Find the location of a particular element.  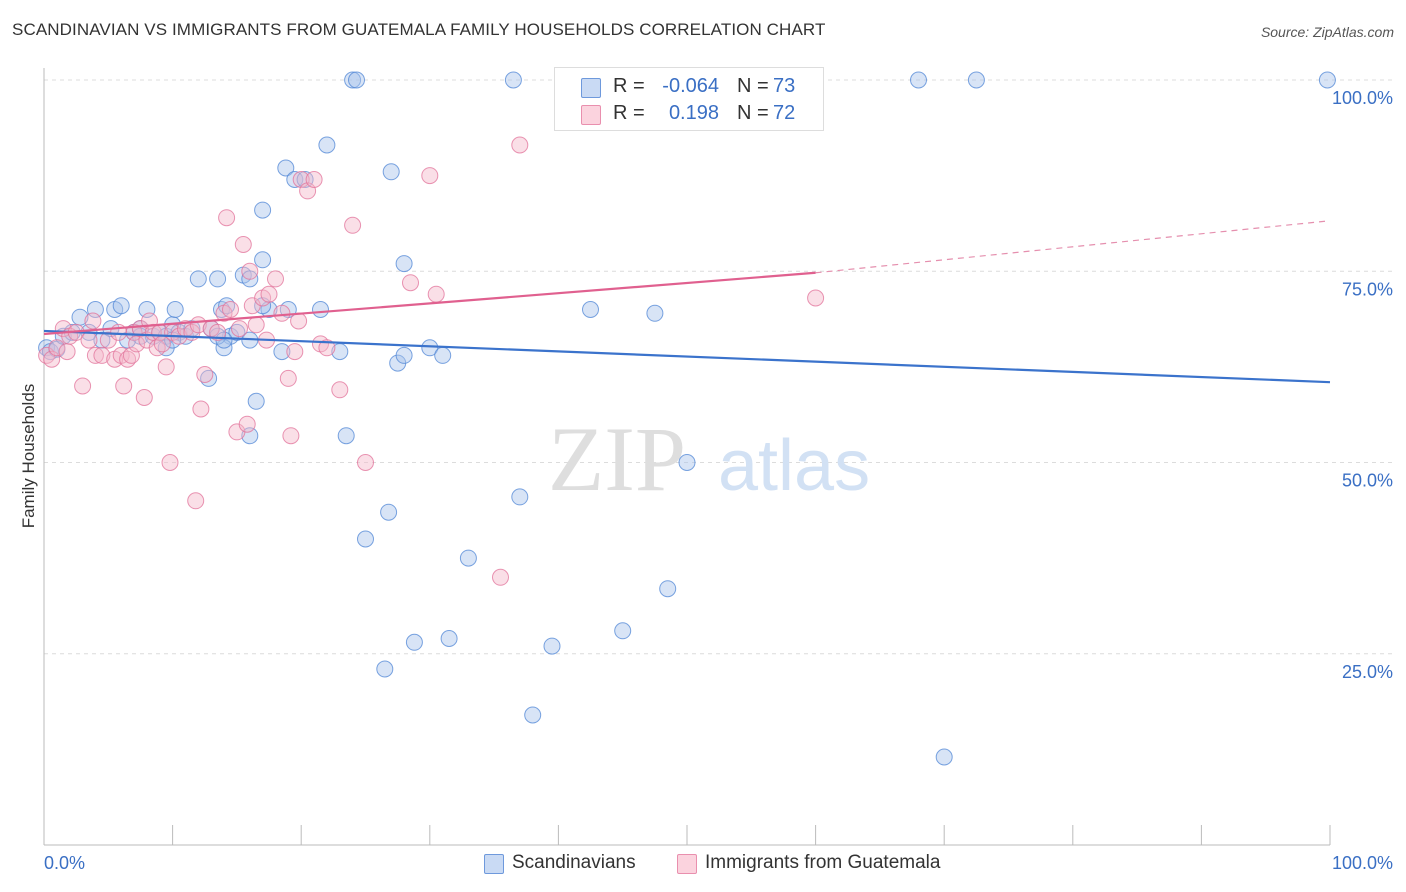

guatemala-trend-line is located at coordinates (429, 303).